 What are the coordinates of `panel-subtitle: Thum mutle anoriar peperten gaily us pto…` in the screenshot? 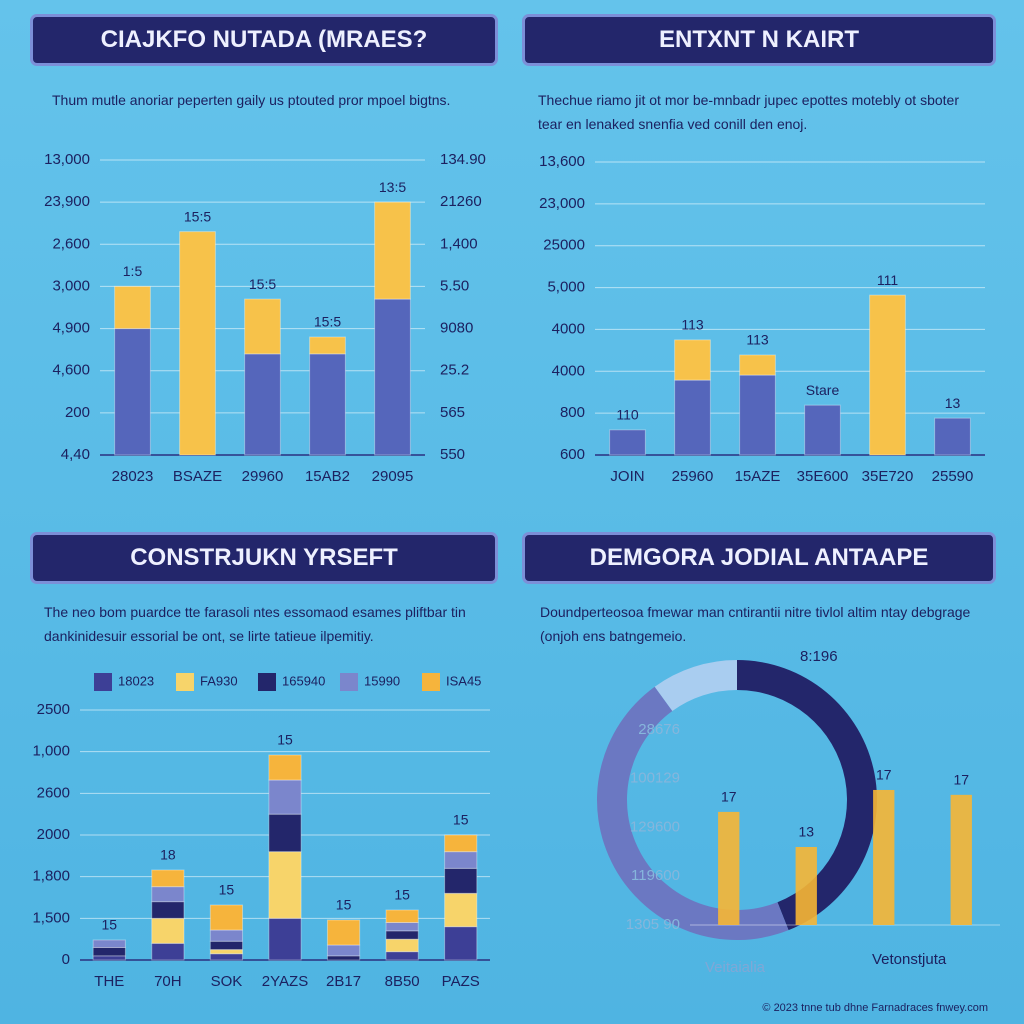 It's located at (251, 100).